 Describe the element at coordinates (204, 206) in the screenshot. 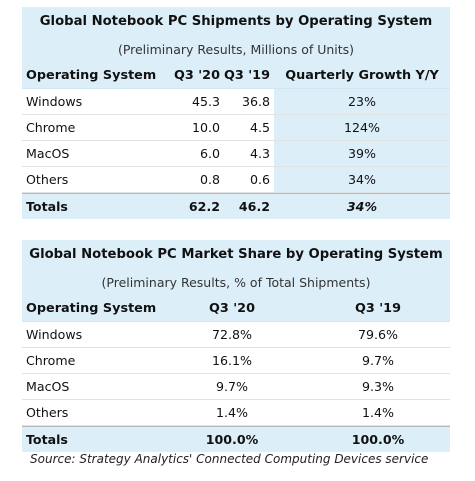

I see `totals-q3-20: 62.2` at that location.